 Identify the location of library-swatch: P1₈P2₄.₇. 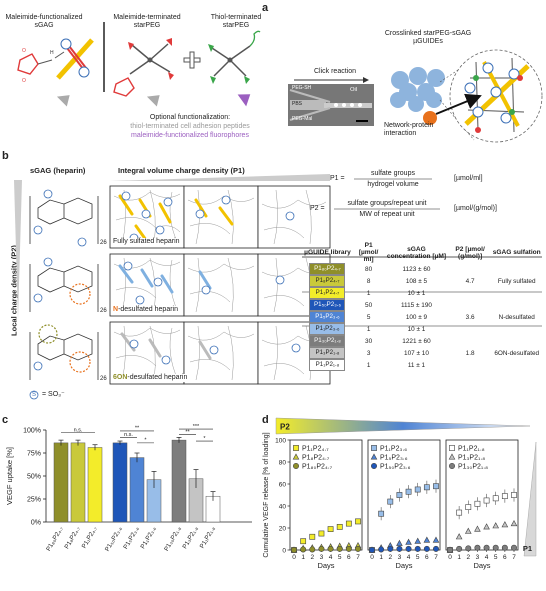
(327, 281).